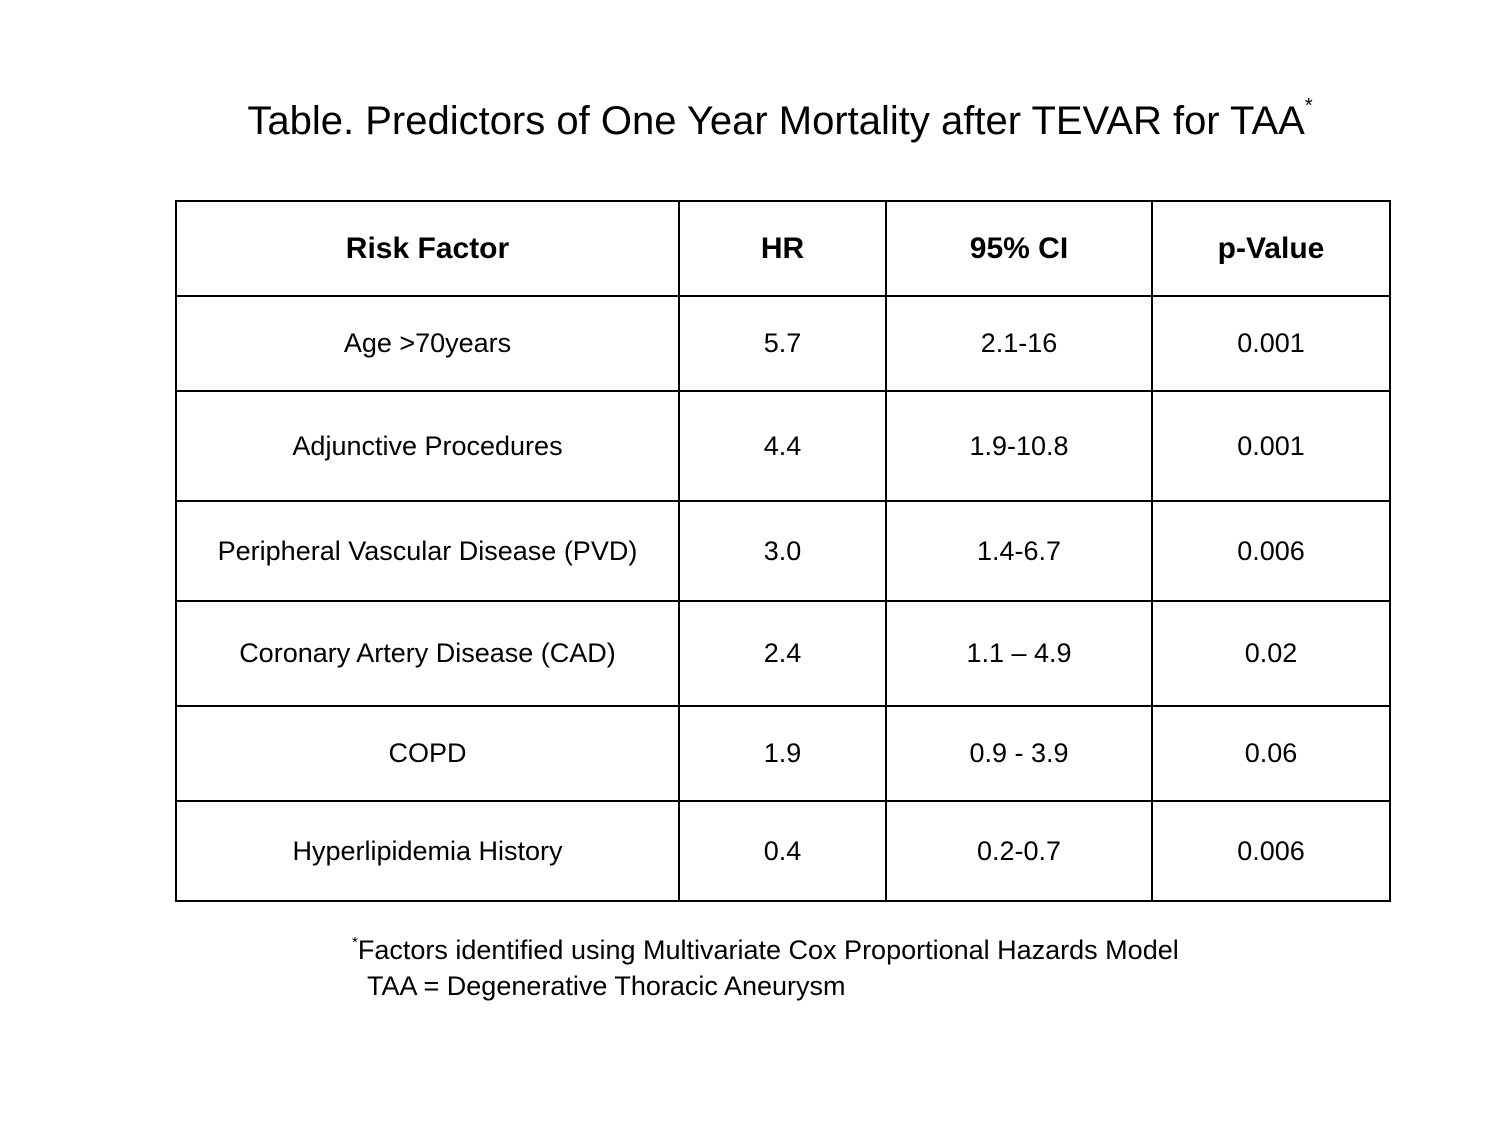 Image resolution: width=1500 pixels, height=1125 pixels. I want to click on table-header-row: Risk Factor HR 95% CI p-Value, so click(783, 248).